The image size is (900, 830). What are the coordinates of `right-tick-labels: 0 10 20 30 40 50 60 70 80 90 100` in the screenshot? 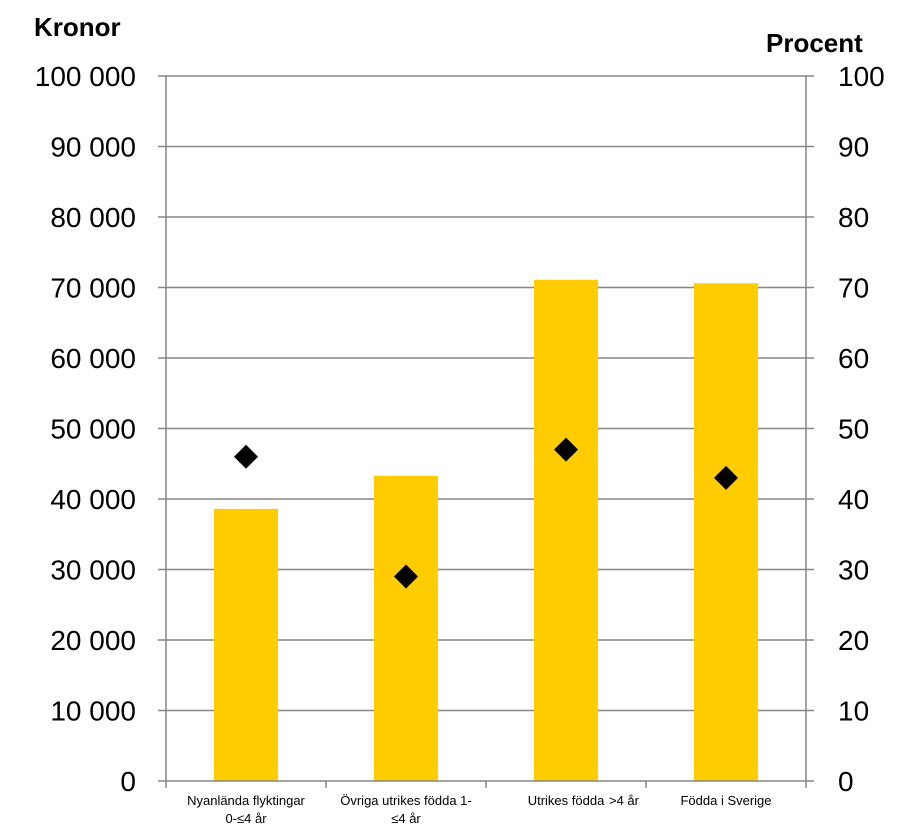 It's located at (861, 429).